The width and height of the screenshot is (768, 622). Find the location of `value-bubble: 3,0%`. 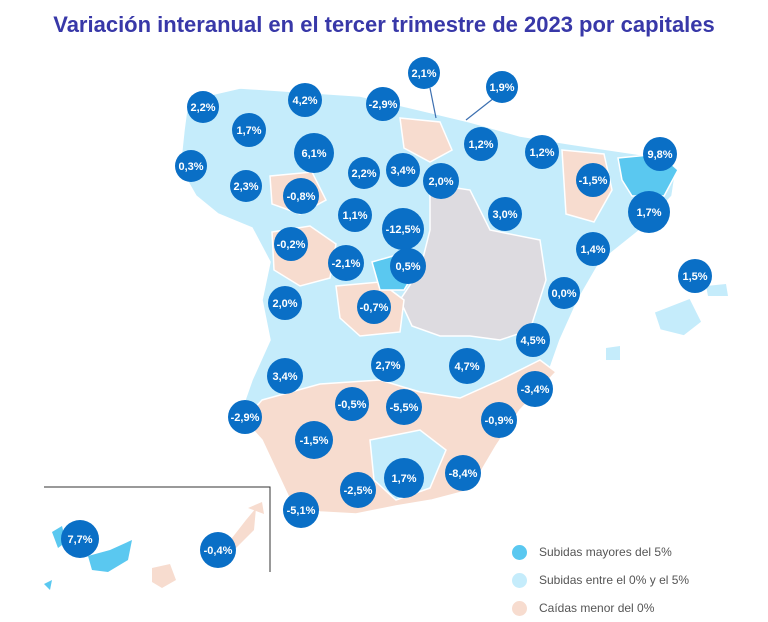

value-bubble: 3,0% is located at coordinates (505, 214).